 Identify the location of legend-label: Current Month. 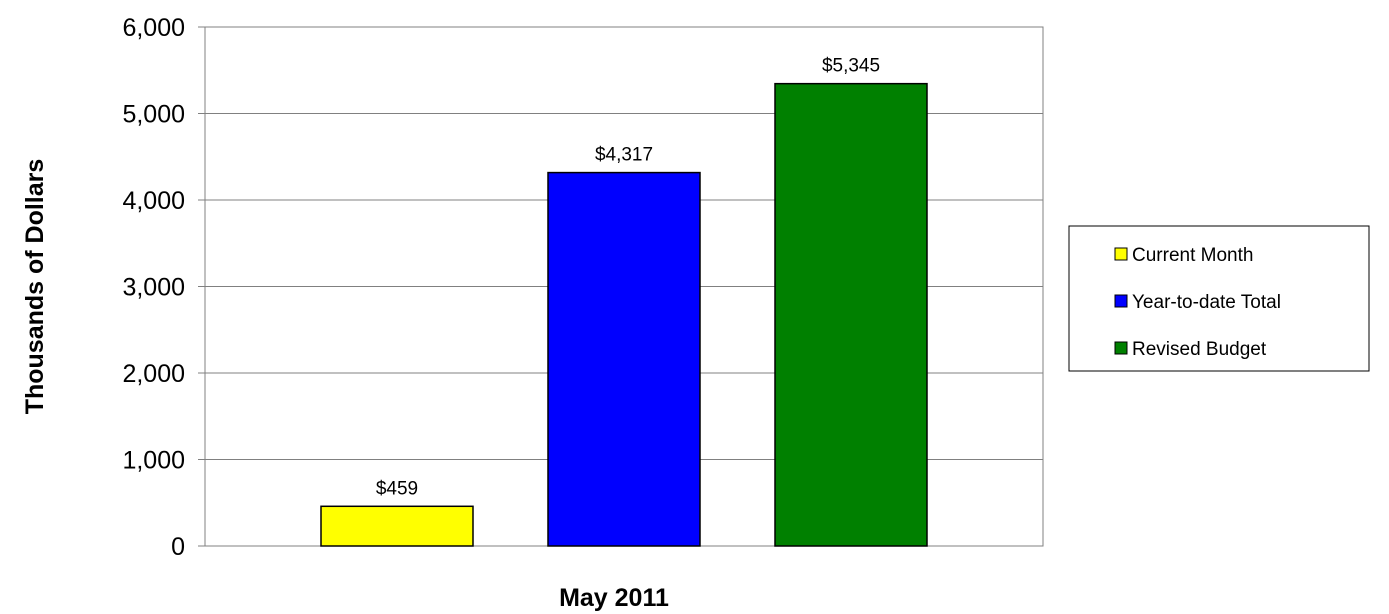
(1192, 255).